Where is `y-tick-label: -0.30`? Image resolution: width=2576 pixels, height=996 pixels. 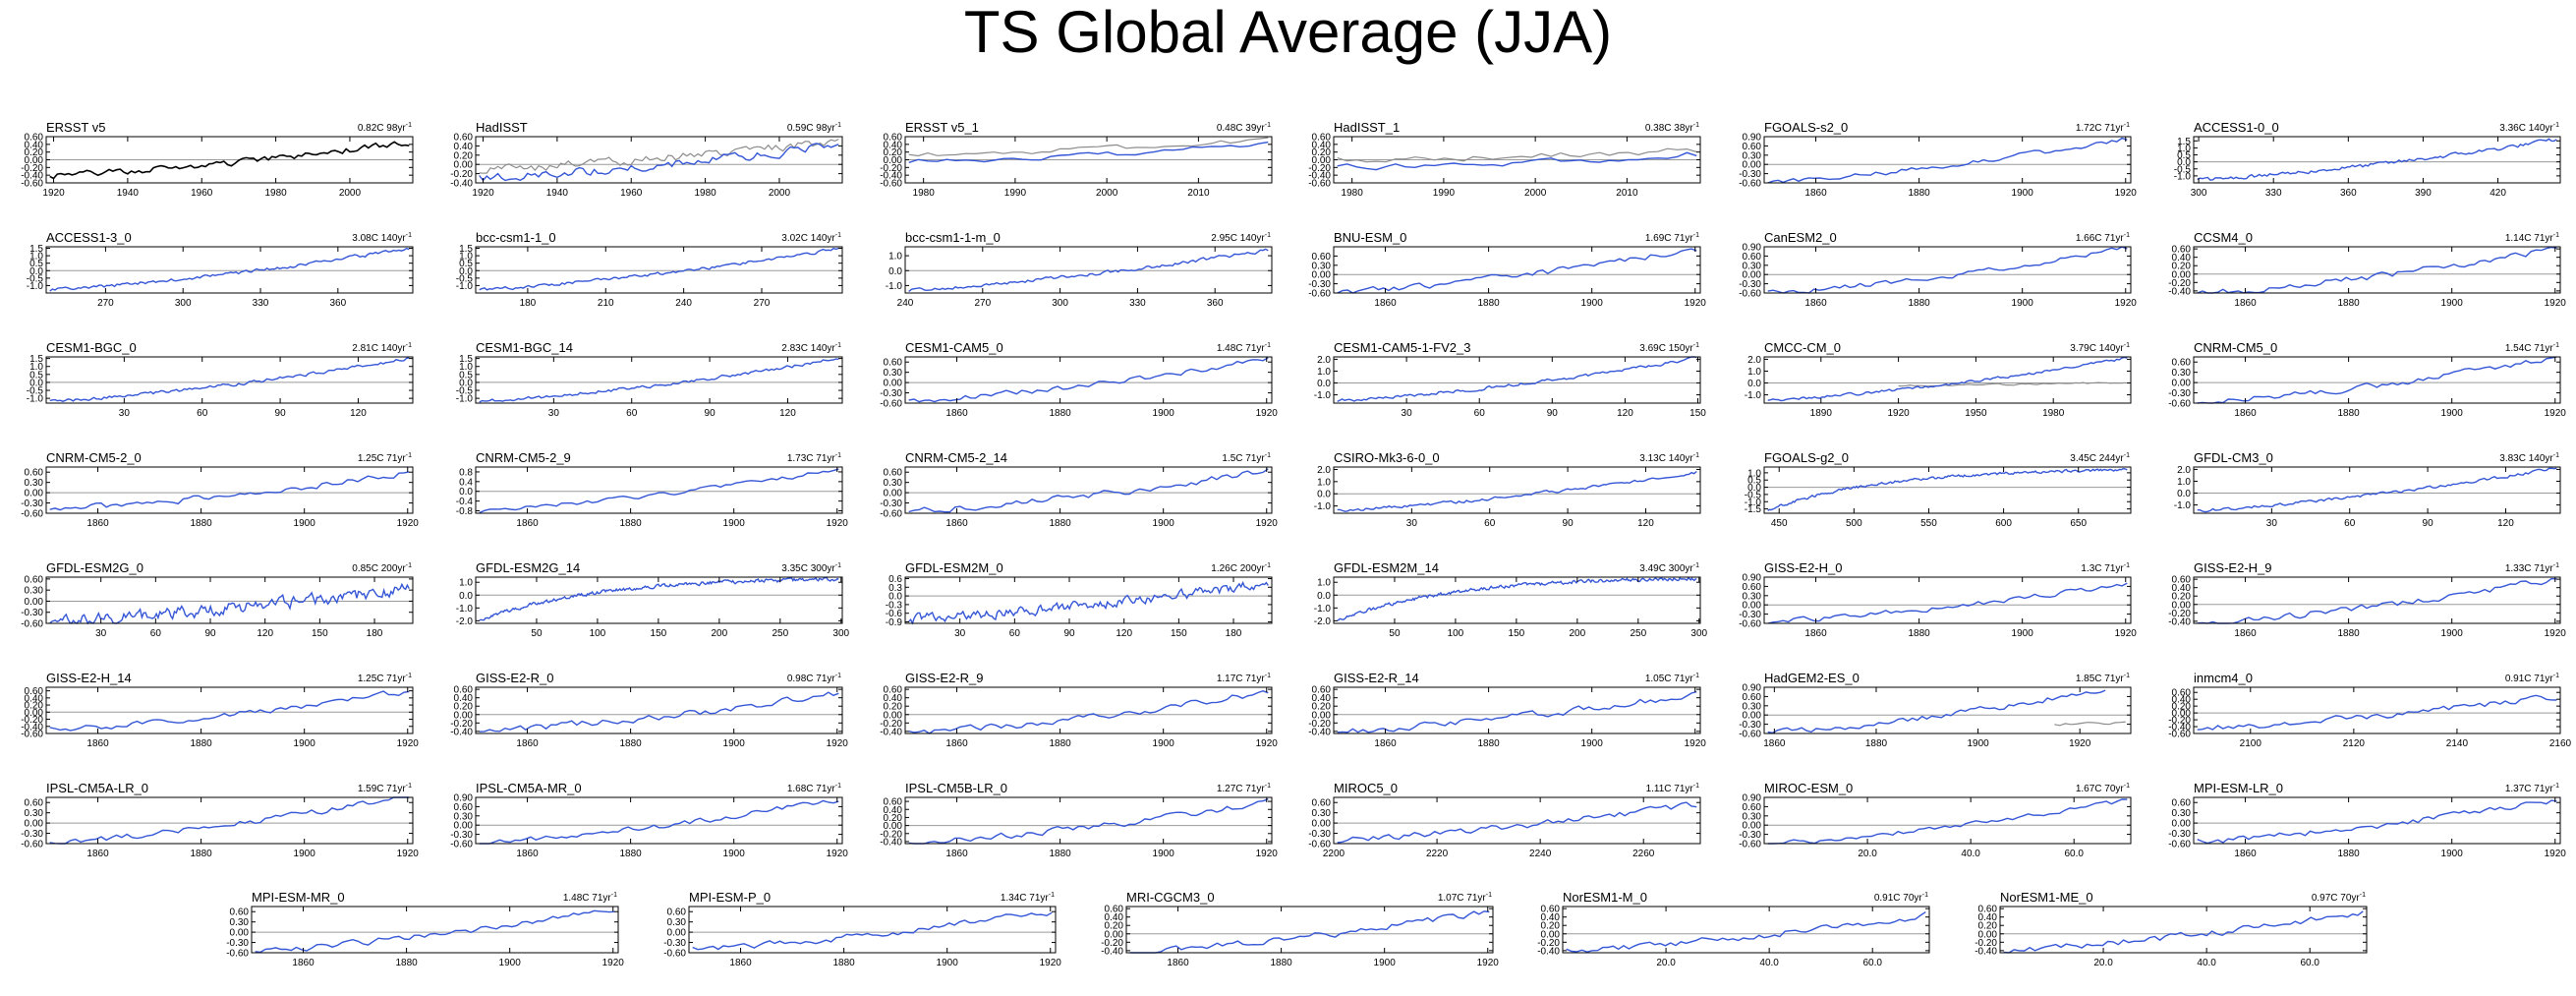 y-tick-label: -0.30 is located at coordinates (32, 613).